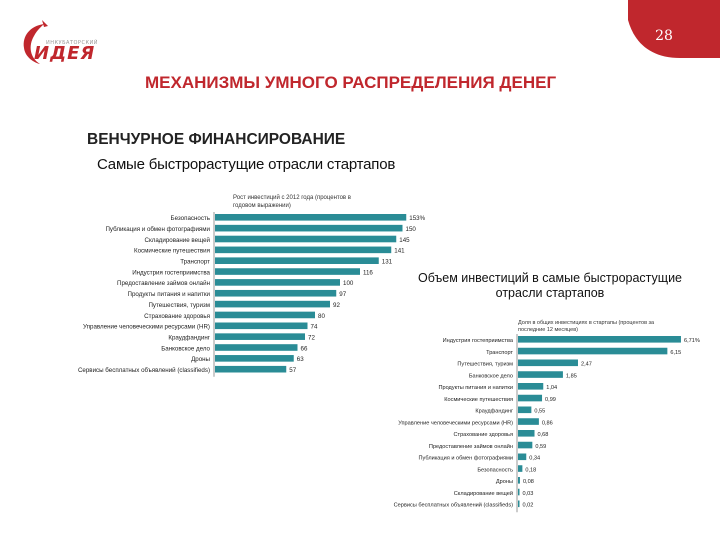 The image size is (720, 540). What do you see at coordinates (45, 23) in the screenshot?
I see `logo-star-icon` at bounding box center [45, 23].